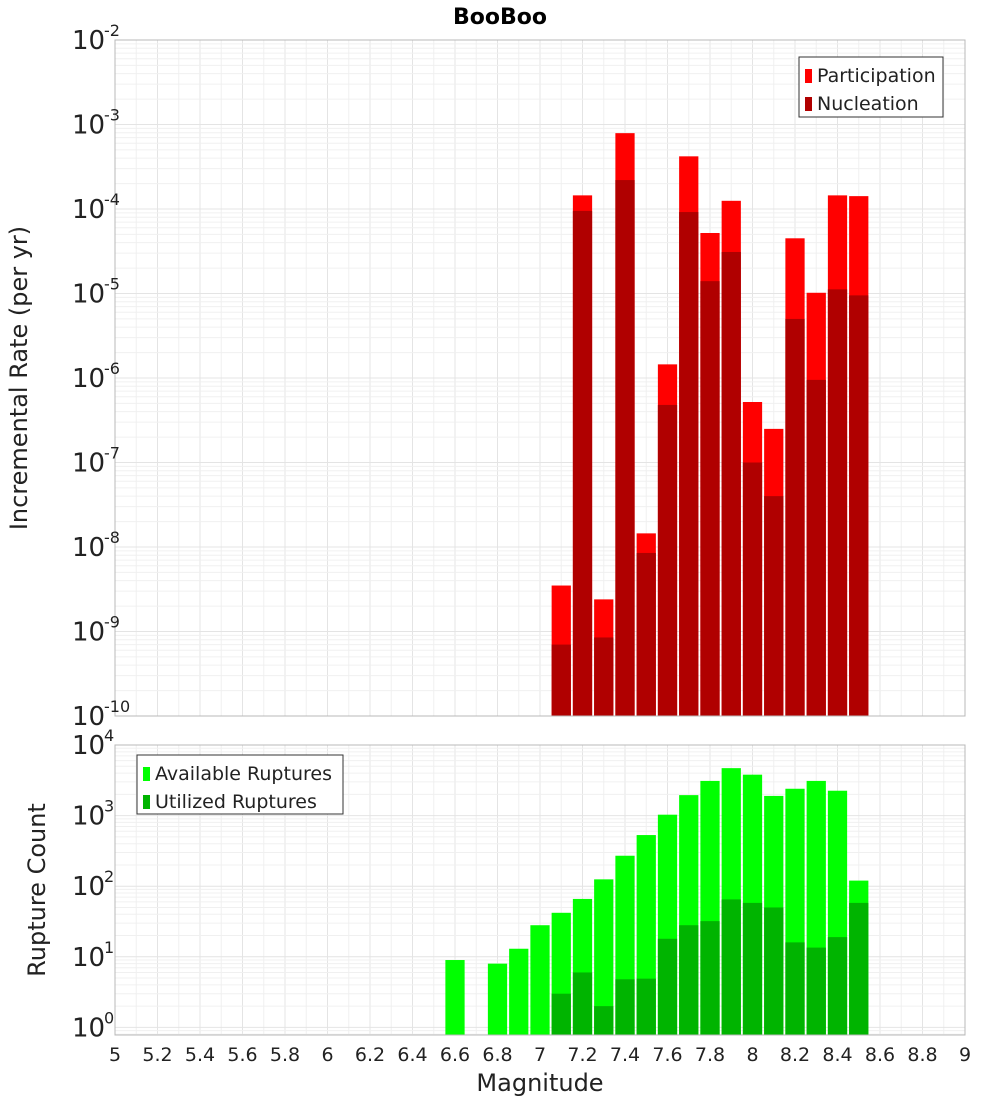 This screenshot has width=1000, height=1100. Describe the element at coordinates (922, 1055) in the screenshot. I see `x-tick-label: 8.8` at that location.